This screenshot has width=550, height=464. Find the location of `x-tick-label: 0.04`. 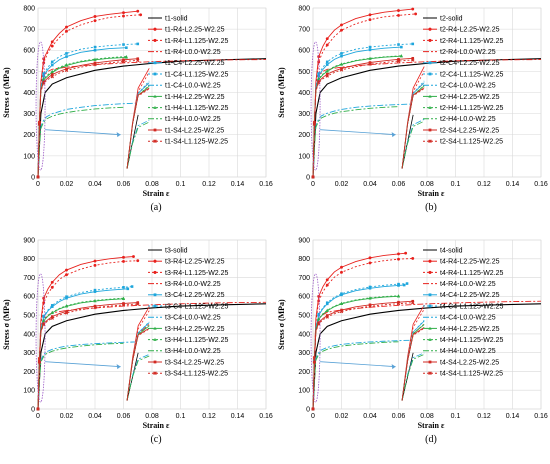

x-tick-label: 0.04 is located at coordinates (370, 184).